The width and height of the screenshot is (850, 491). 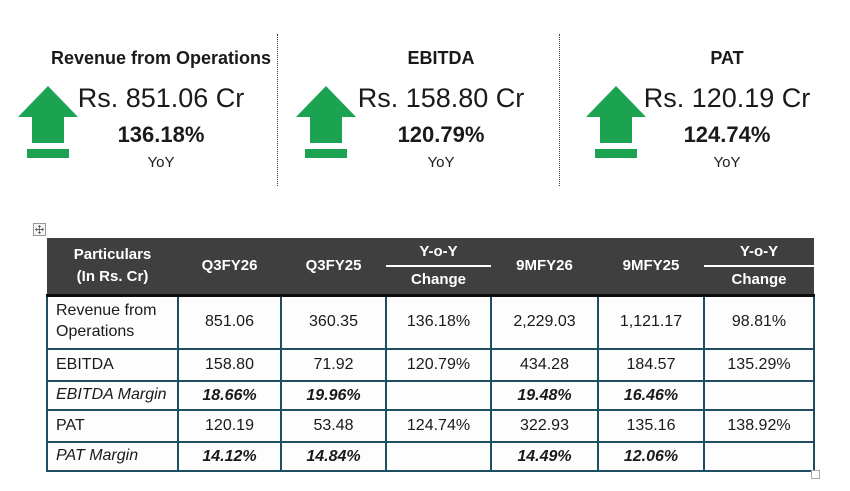 What do you see at coordinates (651, 267) in the screenshot?
I see `header-9mfy25: 9MFY25` at bounding box center [651, 267].